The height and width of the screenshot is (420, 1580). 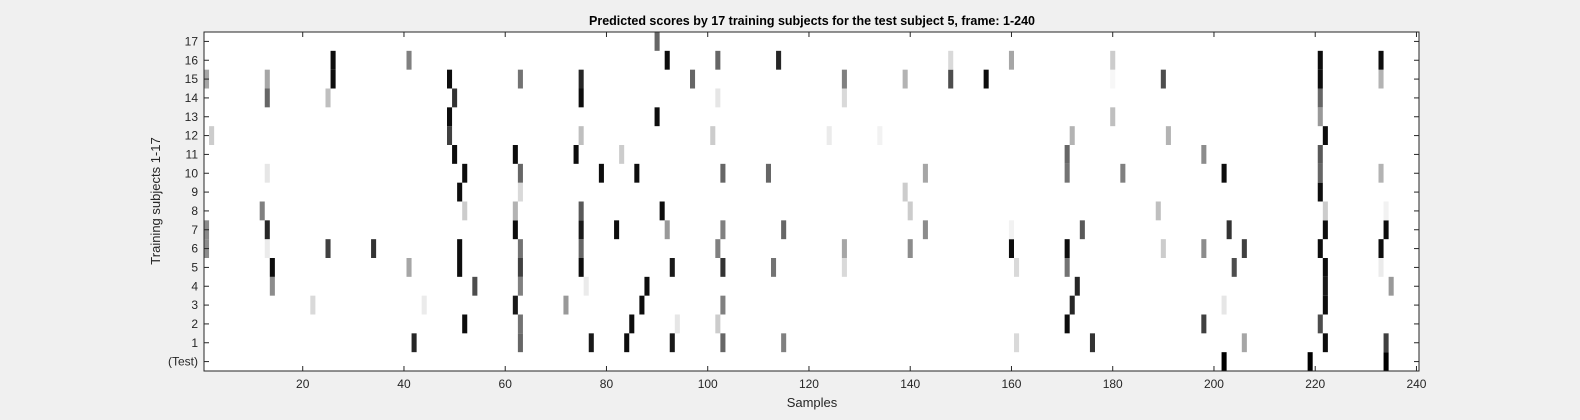 I want to click on y-tick-label: 14, so click(x=192, y=98).